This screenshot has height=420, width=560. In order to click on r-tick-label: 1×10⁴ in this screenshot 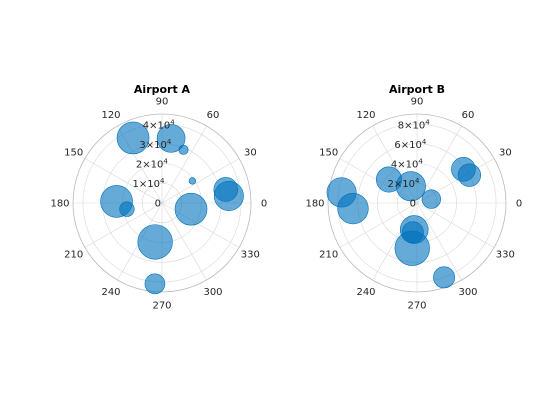, I will do `click(148, 183)`.